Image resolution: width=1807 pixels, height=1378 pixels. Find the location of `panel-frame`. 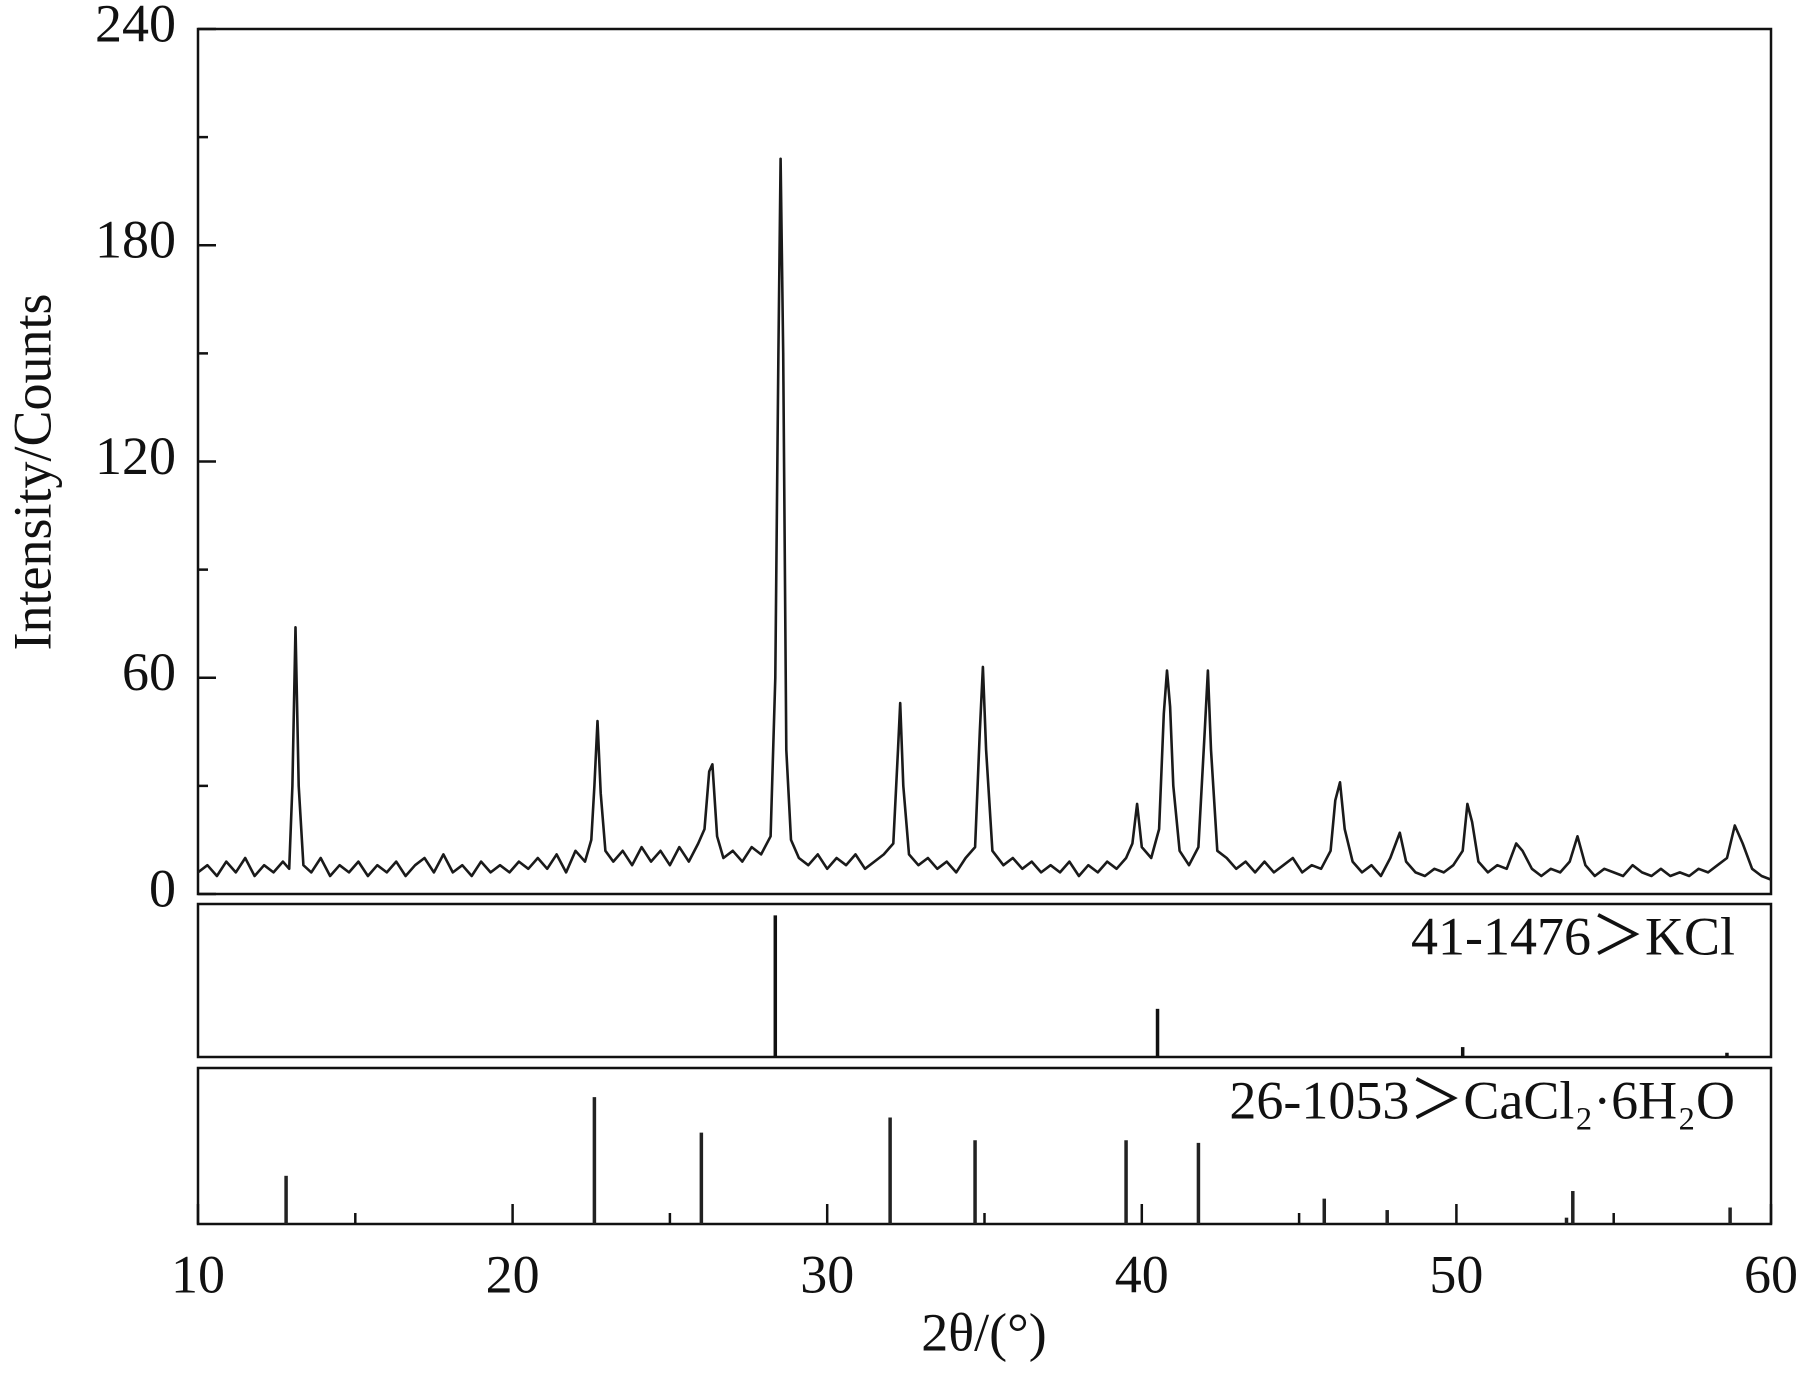

panel-frame is located at coordinates (984, 980).